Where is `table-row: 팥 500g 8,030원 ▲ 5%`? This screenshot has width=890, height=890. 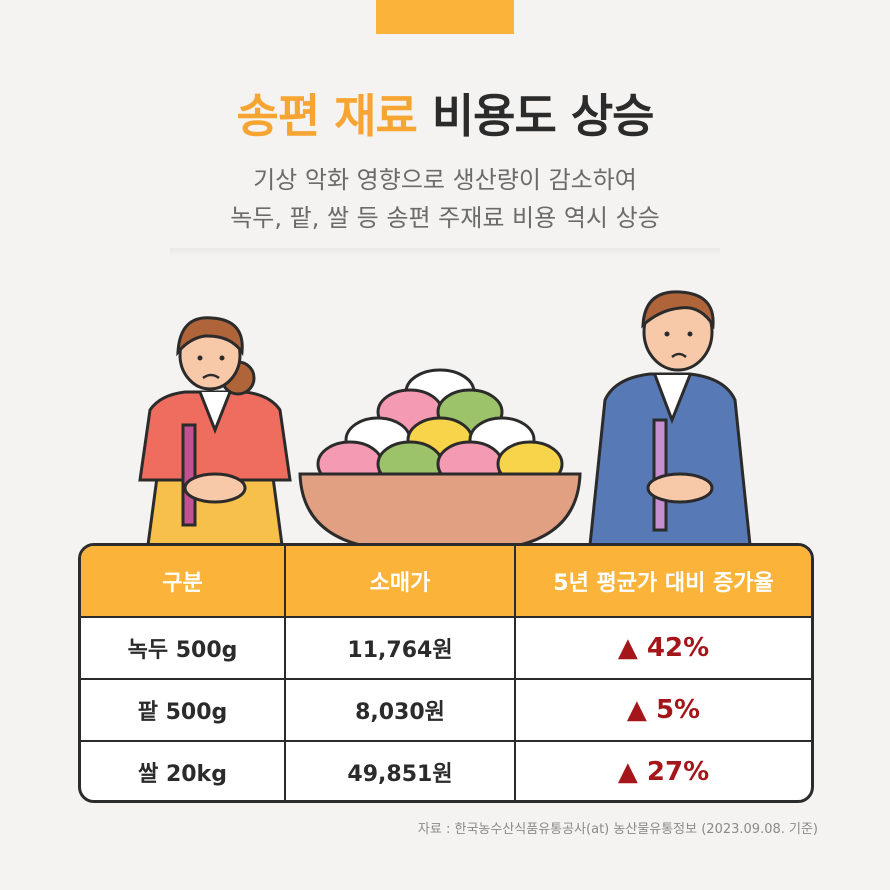
table-row: 팥 500g 8,030원 ▲ 5% is located at coordinates (446, 709).